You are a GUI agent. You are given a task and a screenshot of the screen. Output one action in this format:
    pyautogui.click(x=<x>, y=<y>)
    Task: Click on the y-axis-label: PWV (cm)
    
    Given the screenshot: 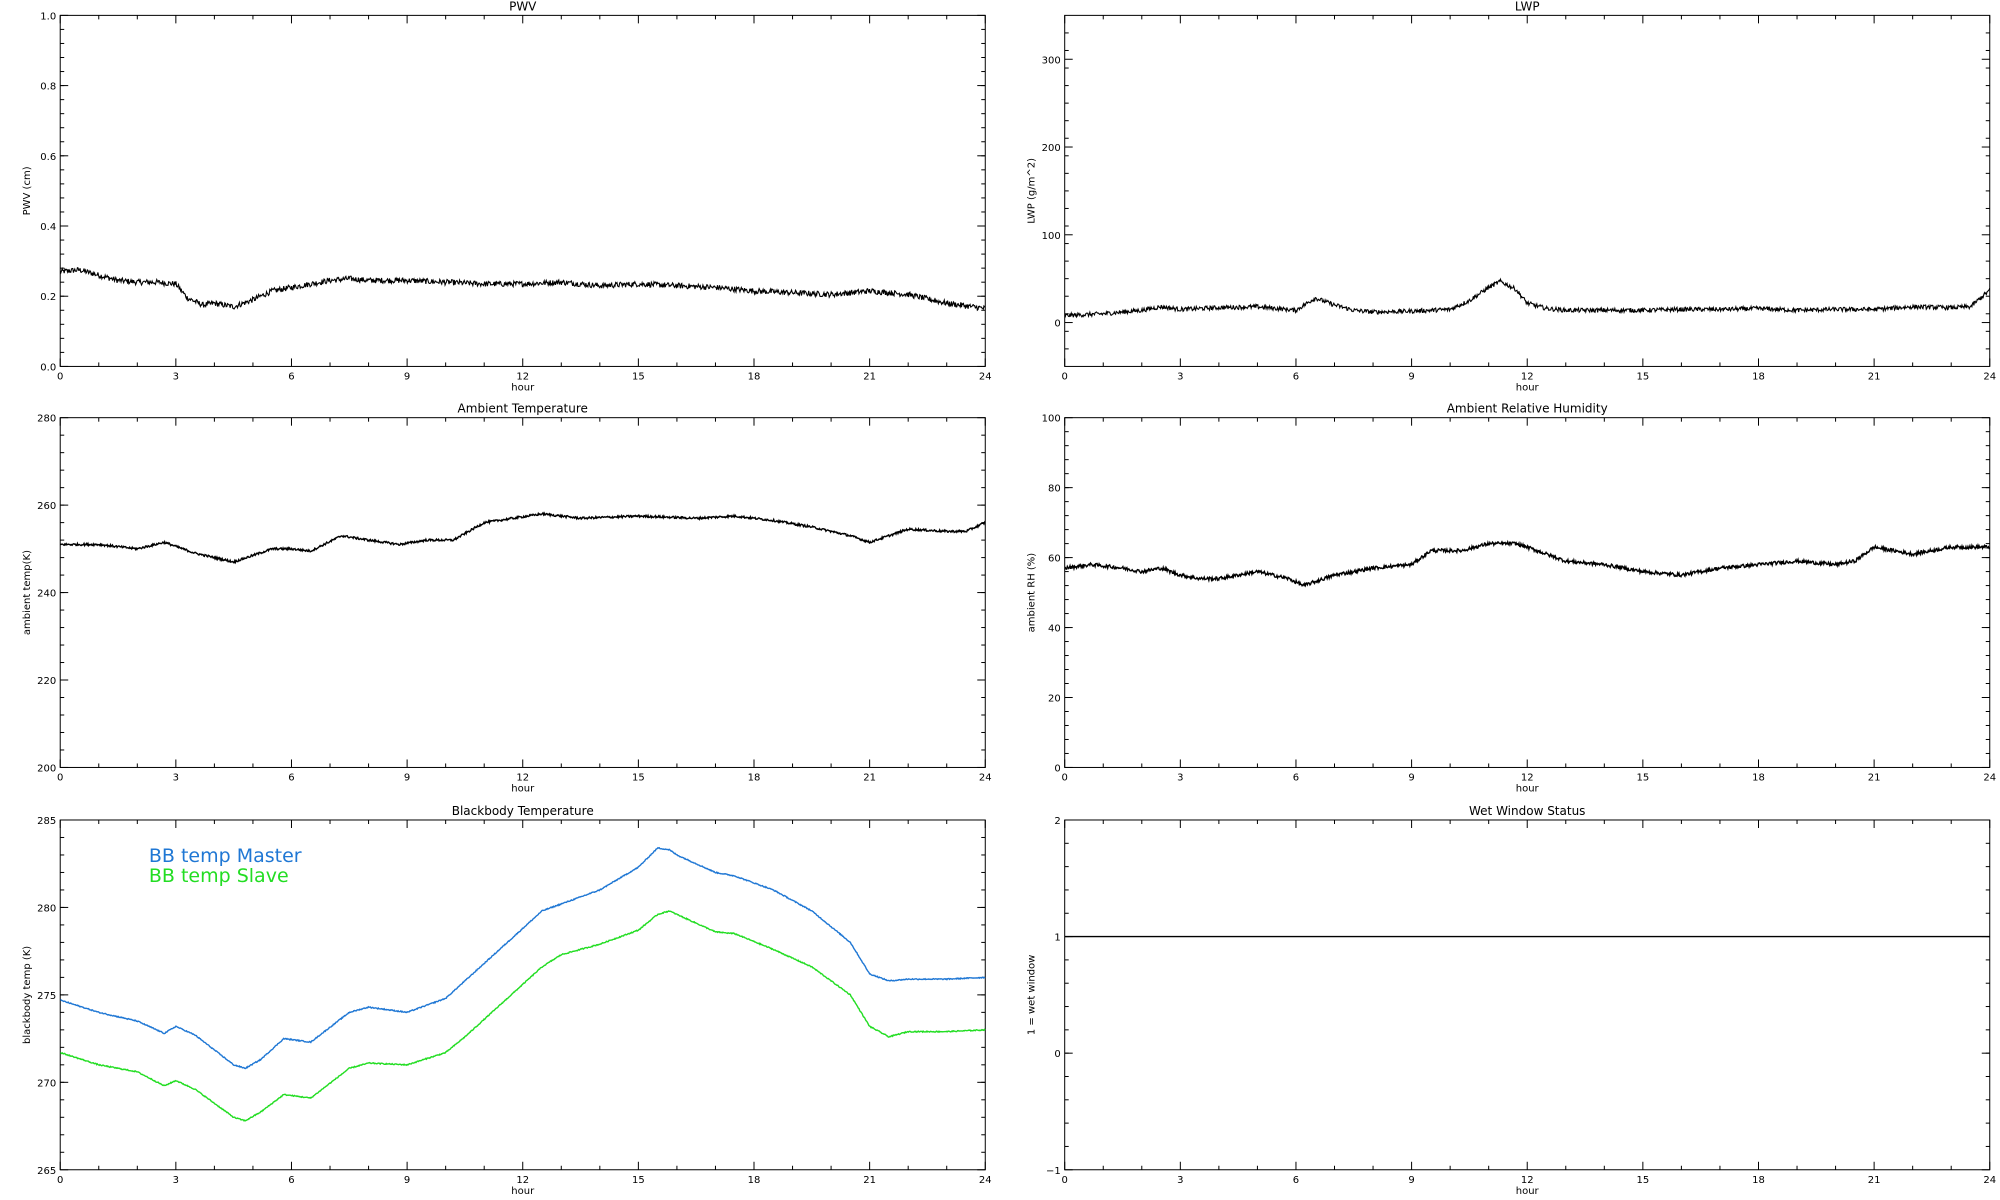 What is the action you would take?
    pyautogui.click(x=27, y=190)
    